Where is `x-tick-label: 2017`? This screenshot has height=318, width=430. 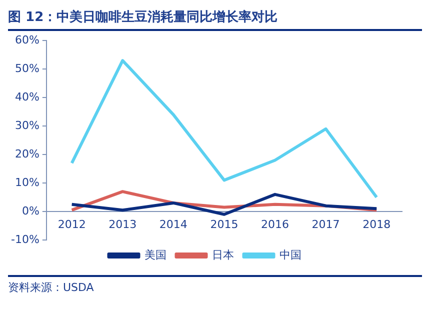
x-tick-label: 2017 is located at coordinates (326, 224).